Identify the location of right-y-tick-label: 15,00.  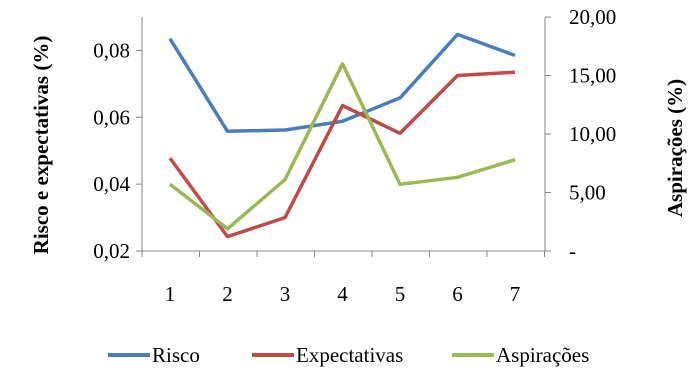
(592, 76).